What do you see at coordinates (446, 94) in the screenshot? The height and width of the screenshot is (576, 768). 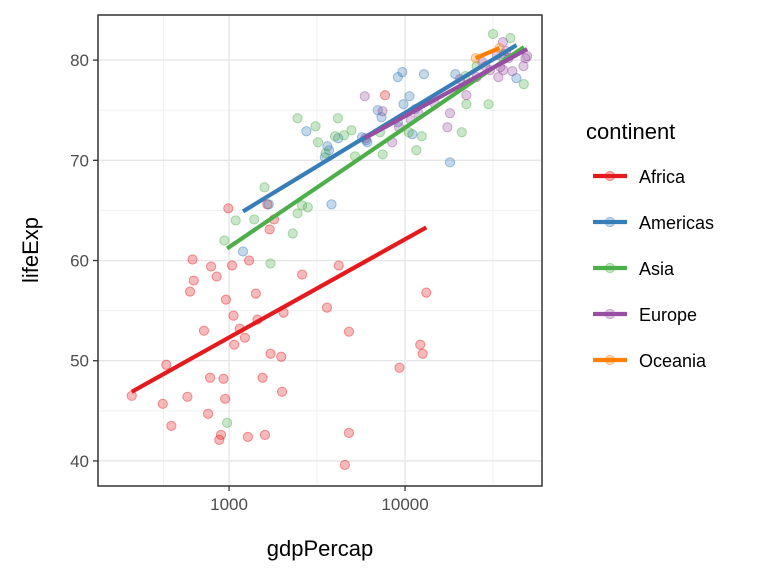 I see `fit-line-europe` at bounding box center [446, 94].